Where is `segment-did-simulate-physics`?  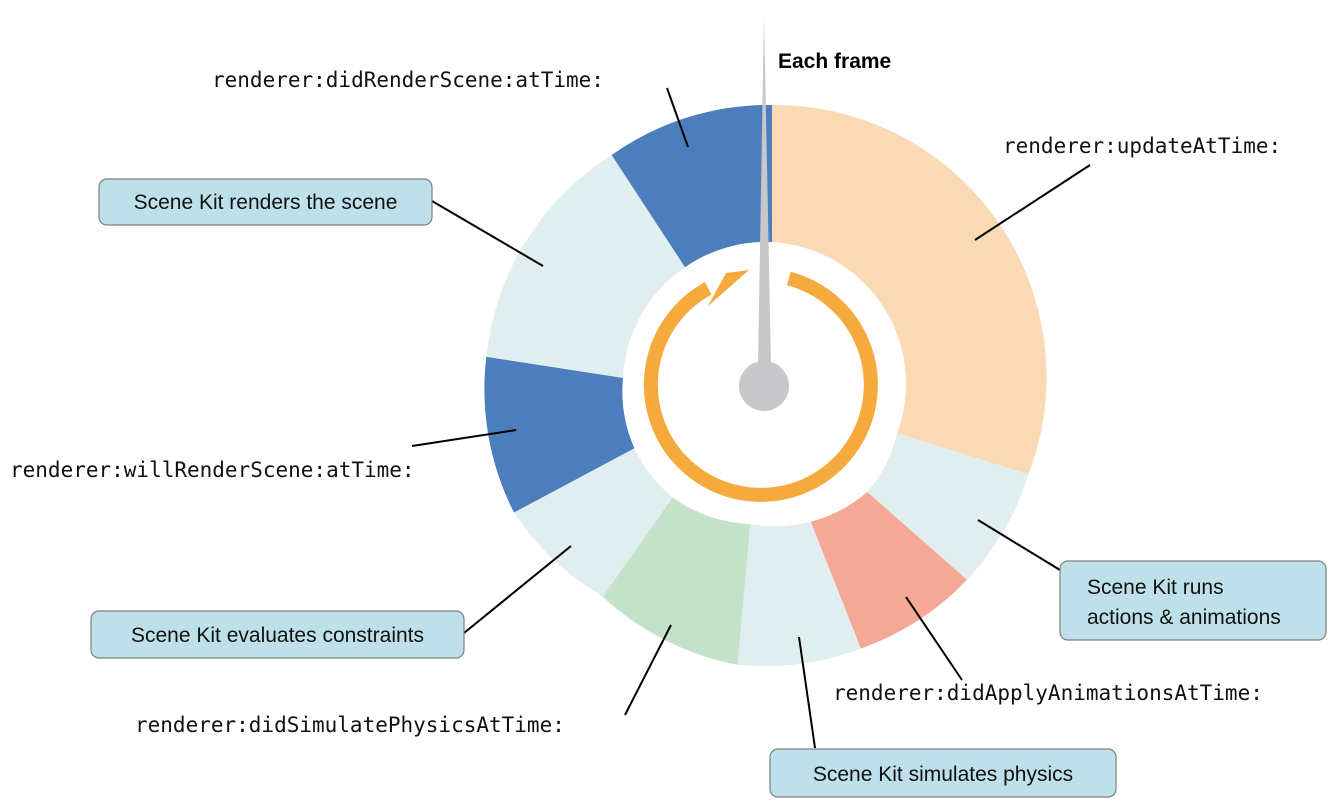
segment-did-simulate-physics is located at coordinates (676, 581).